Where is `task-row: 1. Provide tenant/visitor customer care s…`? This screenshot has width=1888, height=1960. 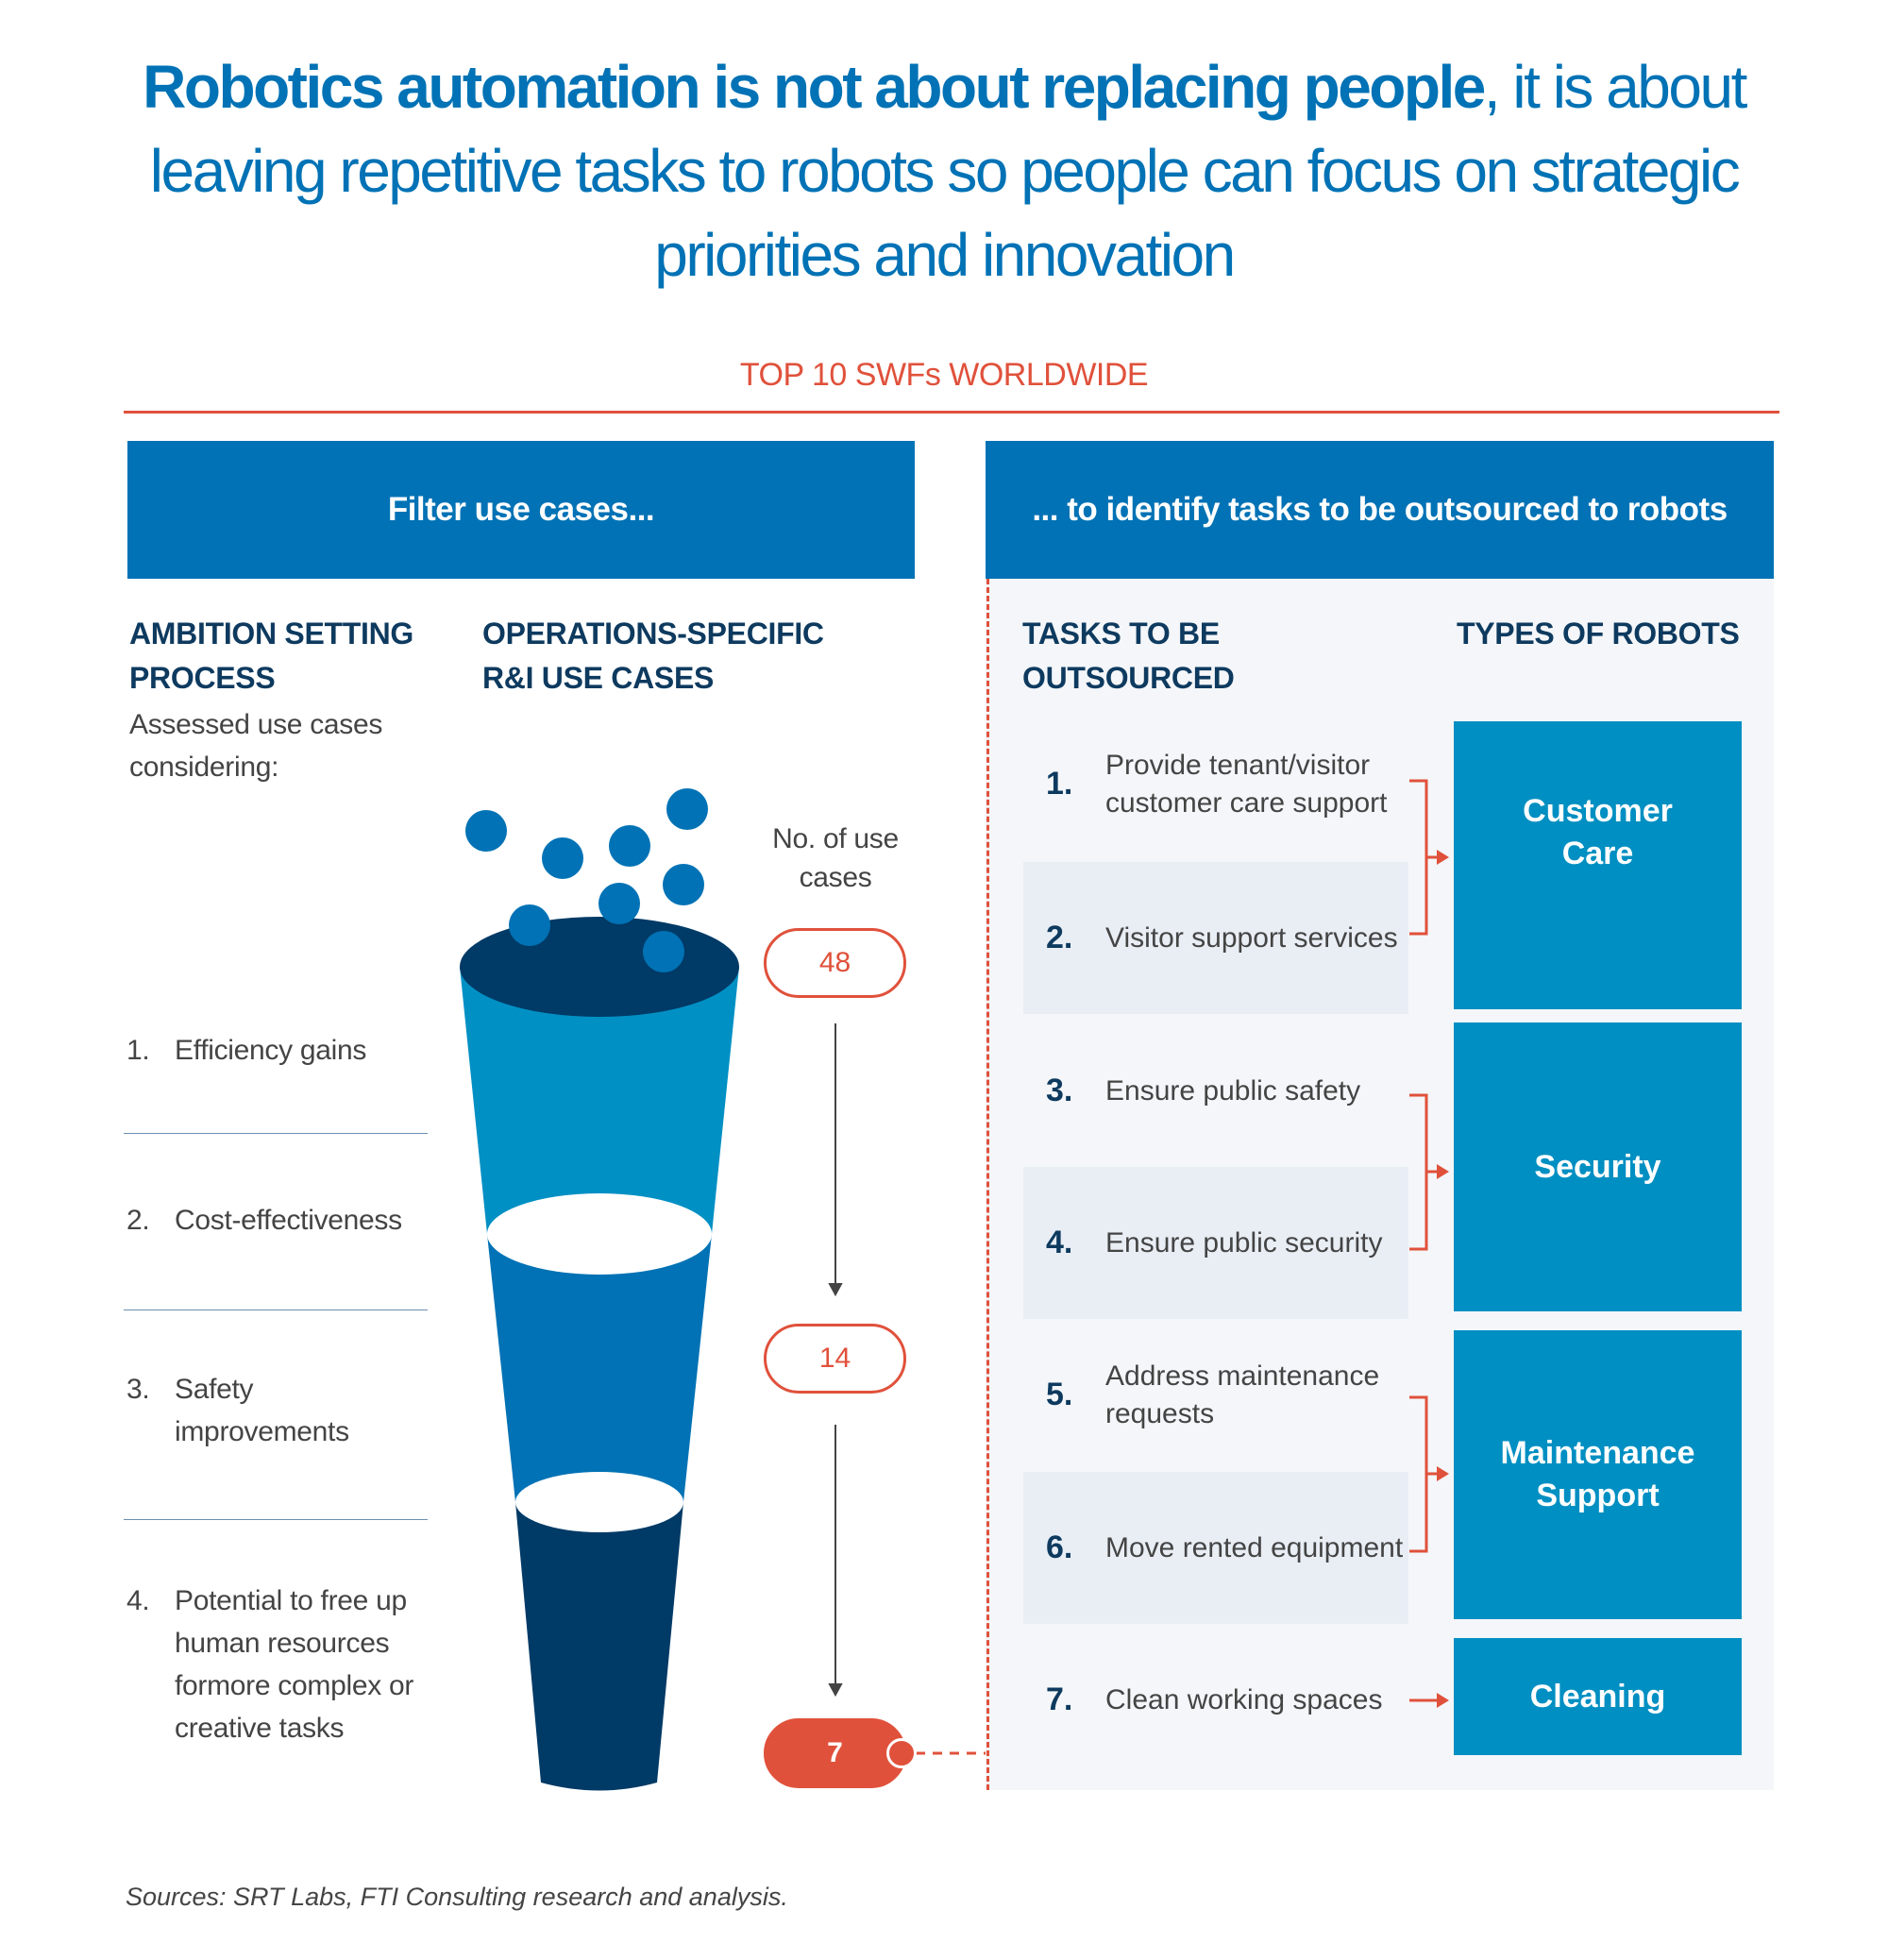 task-row: 1. Provide tenant/visitor customer care s… is located at coordinates (1215, 784).